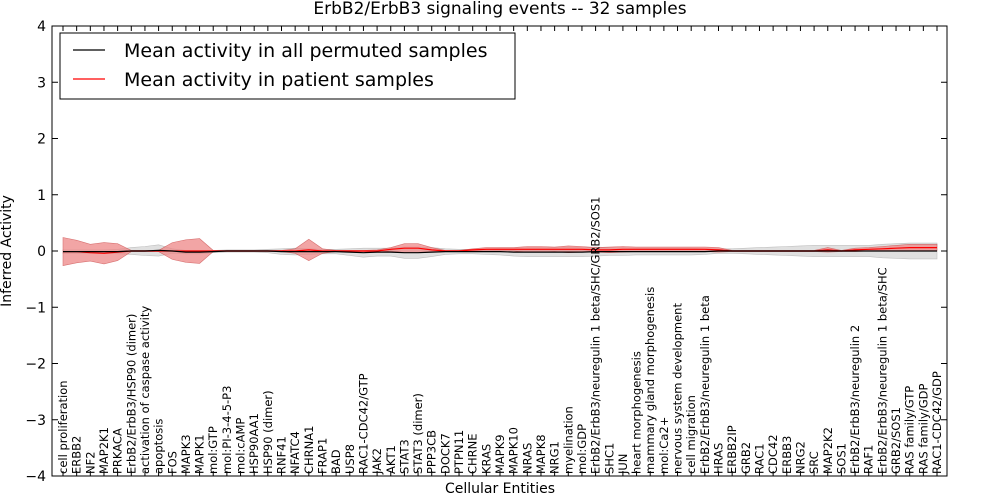 The width and height of the screenshot is (1000, 504). Describe the element at coordinates (35, 308) in the screenshot. I see `y-tick-label: −1` at that location.